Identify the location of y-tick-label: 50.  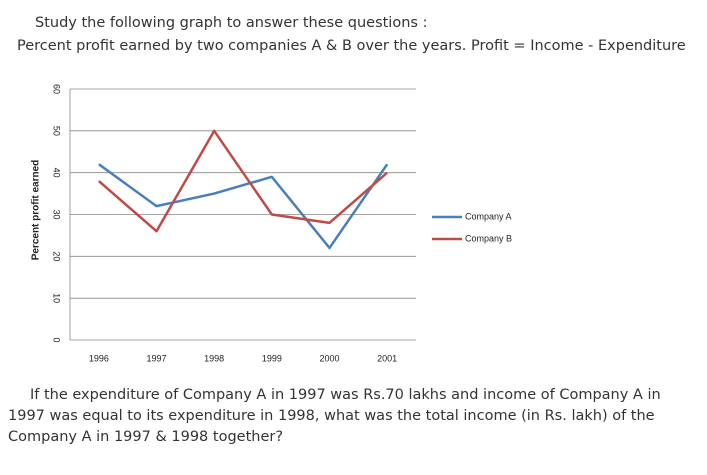
(57, 131).